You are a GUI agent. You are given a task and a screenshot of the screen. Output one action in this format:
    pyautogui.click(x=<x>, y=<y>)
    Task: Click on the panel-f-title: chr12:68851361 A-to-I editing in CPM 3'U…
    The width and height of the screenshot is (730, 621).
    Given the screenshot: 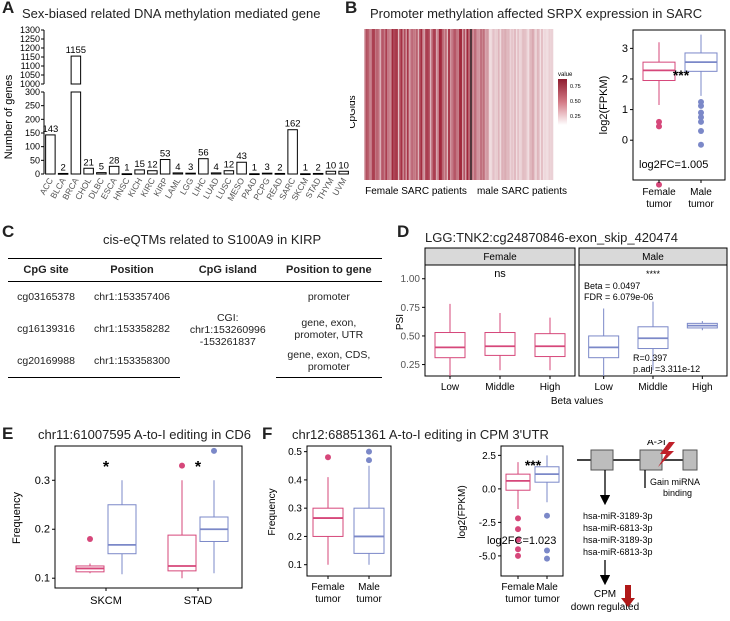 What is the action you would take?
    pyautogui.click(x=420, y=434)
    